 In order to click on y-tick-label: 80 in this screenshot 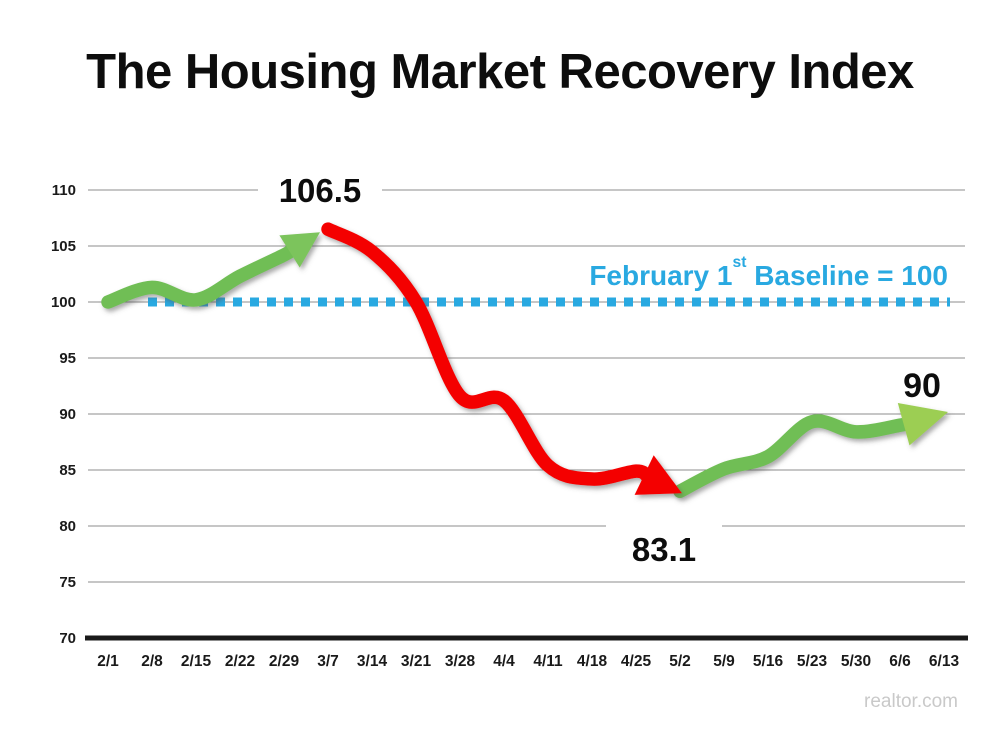, I will do `click(67, 526)`.